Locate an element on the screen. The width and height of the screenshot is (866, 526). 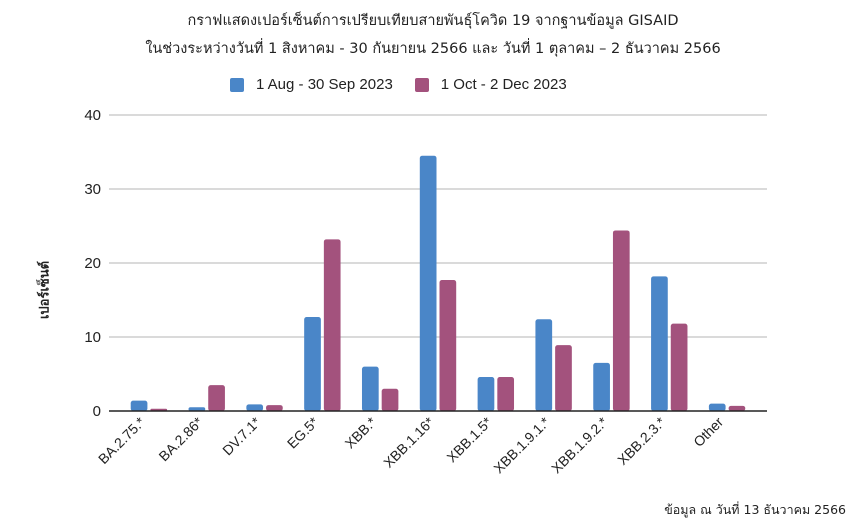
x-tick-label: XBB.1.9.1.* is located at coordinates (521, 444).